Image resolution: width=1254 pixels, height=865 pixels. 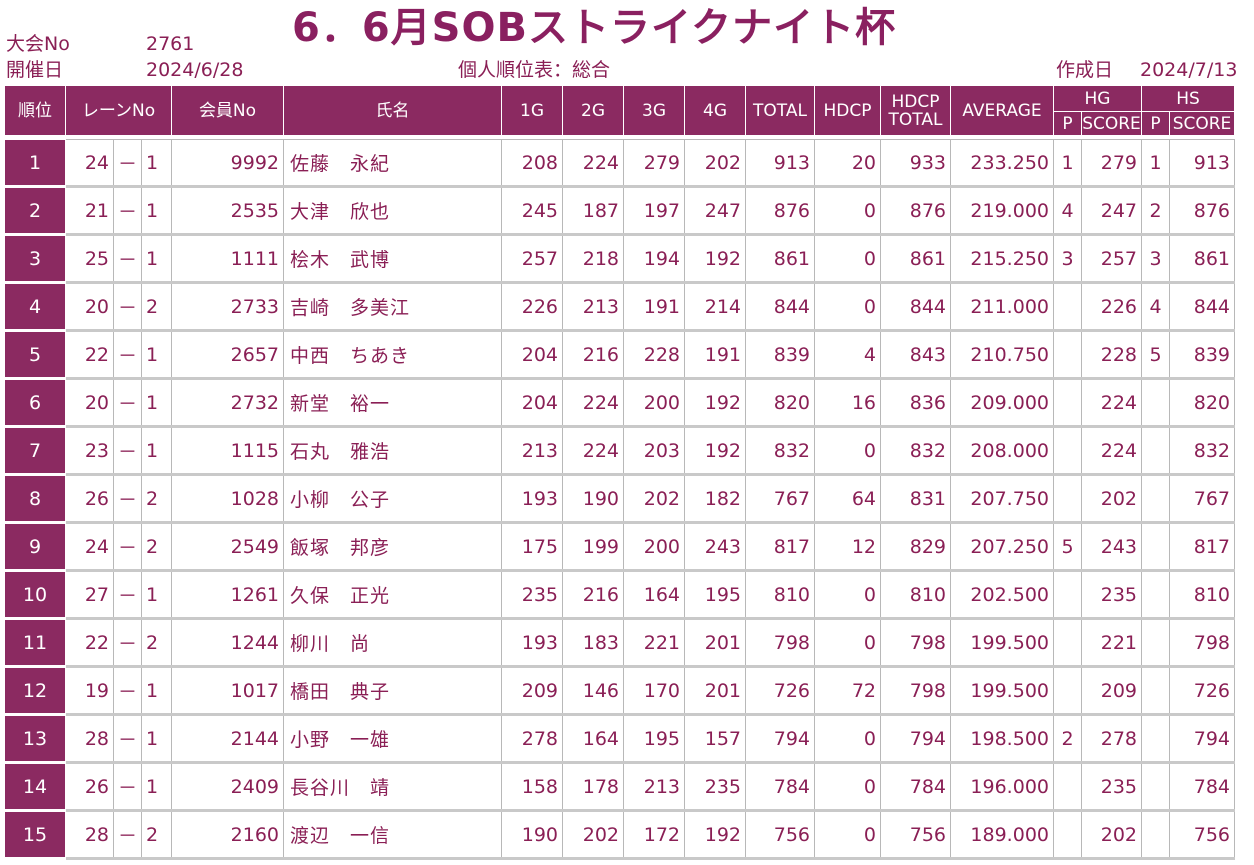 I want to click on member-no-cell: 1261, so click(x=227, y=595).